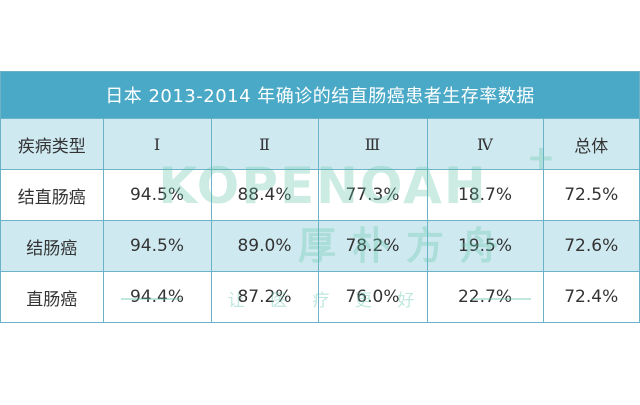 The height and width of the screenshot is (405, 640). Describe the element at coordinates (591, 195) in the screenshot. I see `row-overall-value: 72.5%` at that location.